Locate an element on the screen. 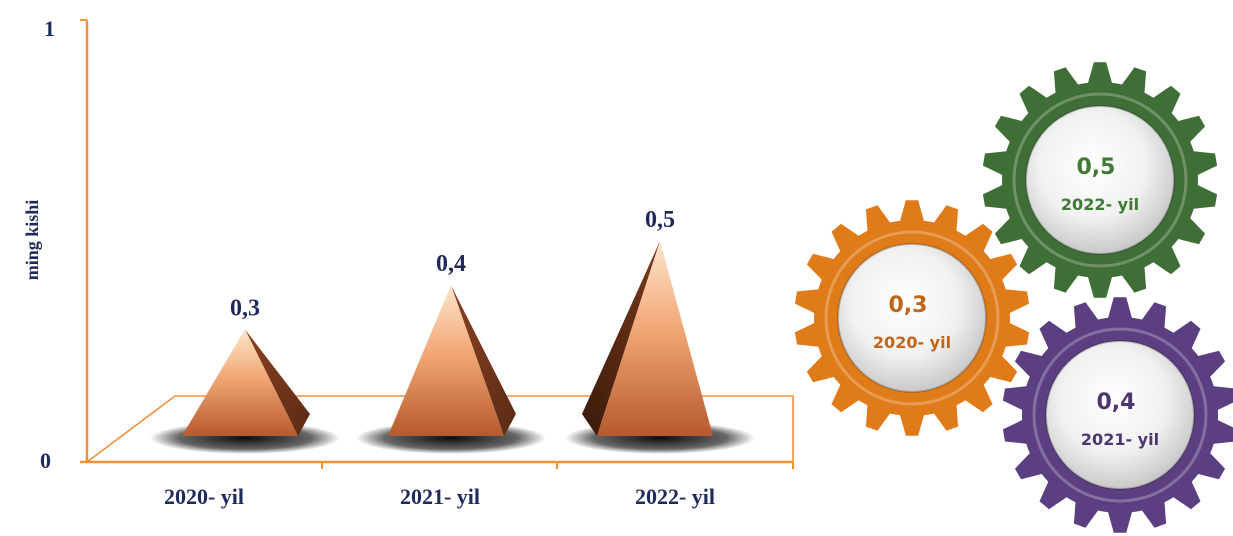 This screenshot has height=536, width=1233. gear-value: 0,3 is located at coordinates (908, 305).